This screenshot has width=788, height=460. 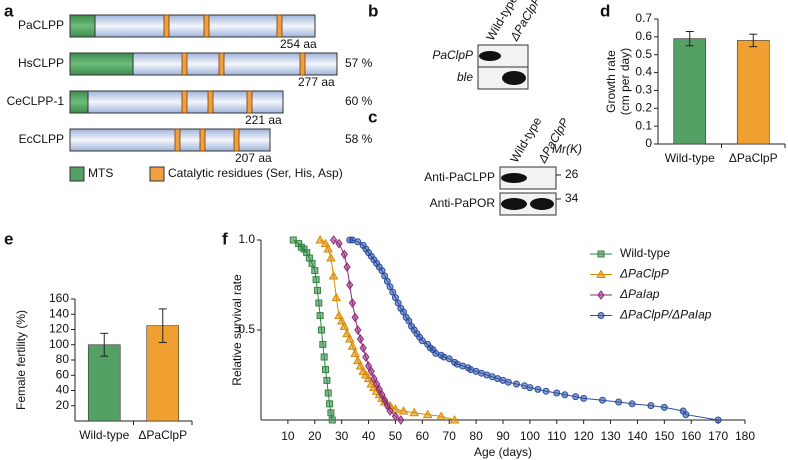 I want to click on y-tick-label: 0.4, so click(x=643, y=72).